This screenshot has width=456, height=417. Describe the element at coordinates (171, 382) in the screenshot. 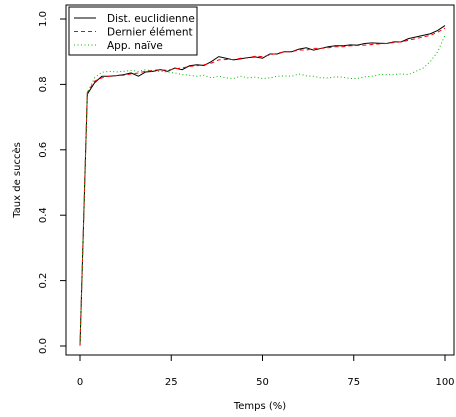

I see `x-tick-label: 25` at that location.